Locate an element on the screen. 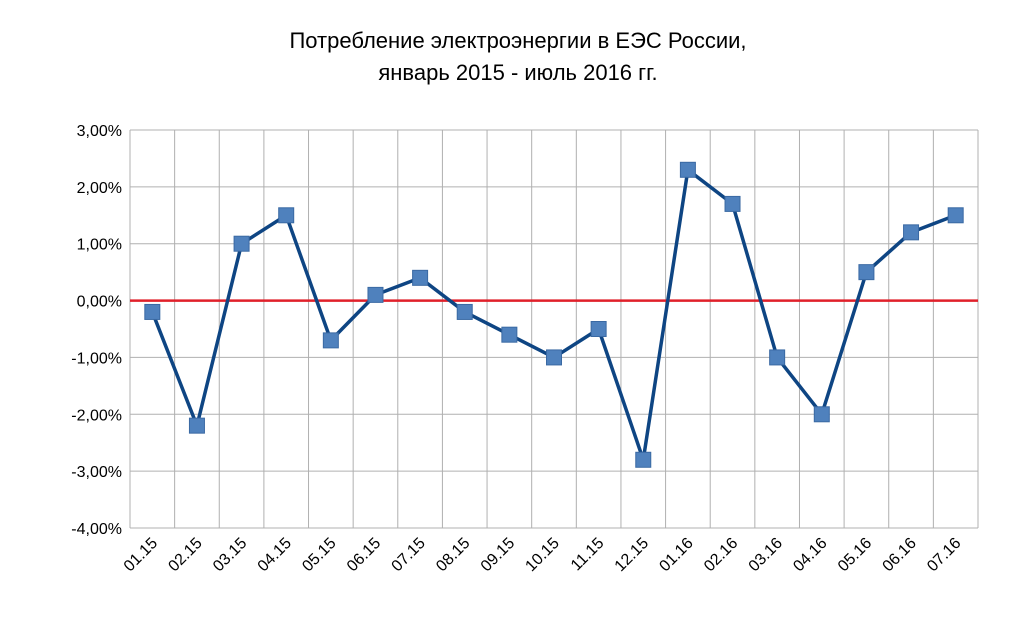 The height and width of the screenshot is (640, 1027). chart-title: Потребление электроэнергии в ЕЭС России, is located at coordinates (517, 40).